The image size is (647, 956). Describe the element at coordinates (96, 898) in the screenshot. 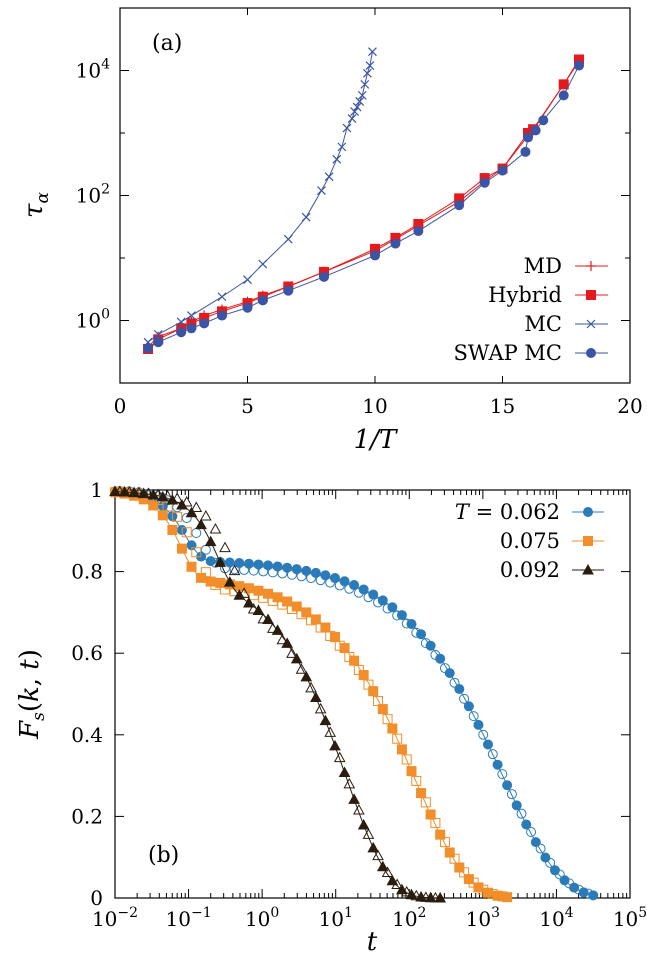

I see `panel-b-y-tick-label: 0` at that location.